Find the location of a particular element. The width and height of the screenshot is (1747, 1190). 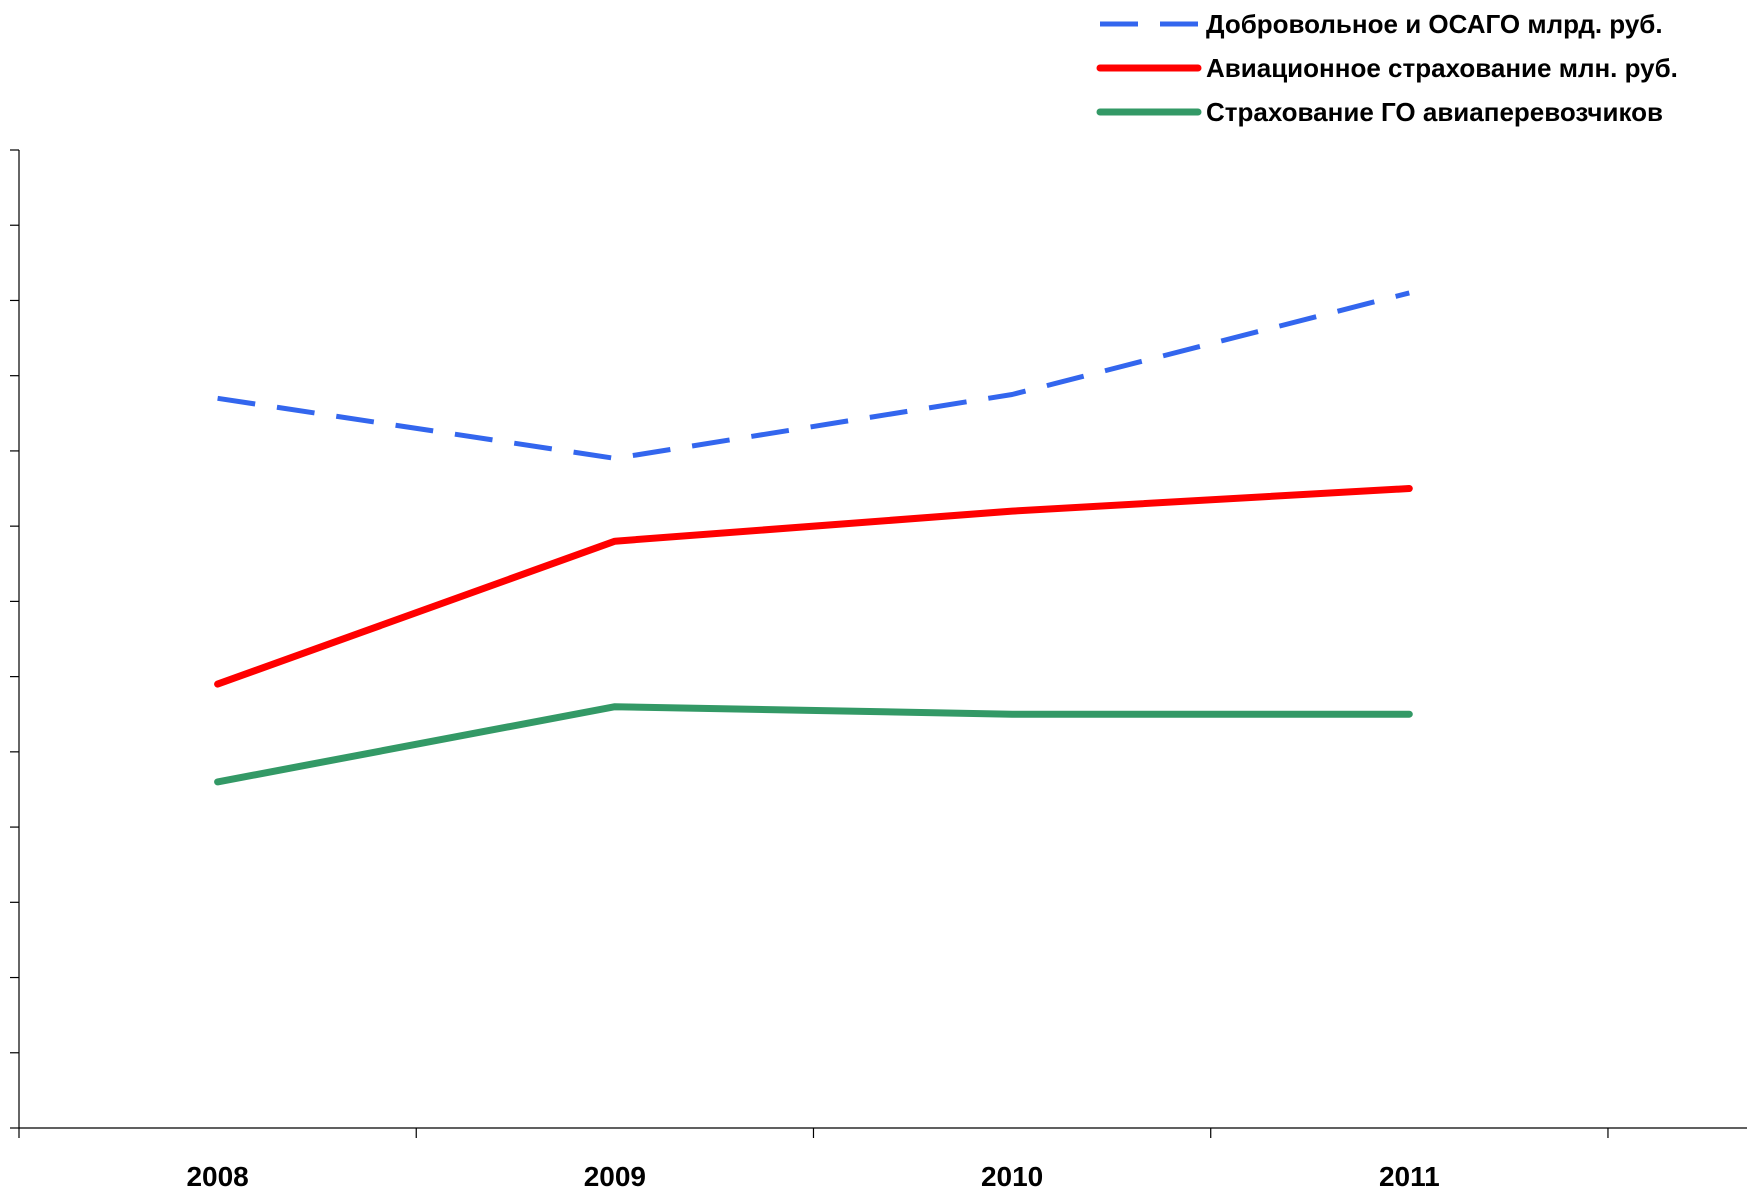

x-tick-label: 2008 is located at coordinates (217, 1175).